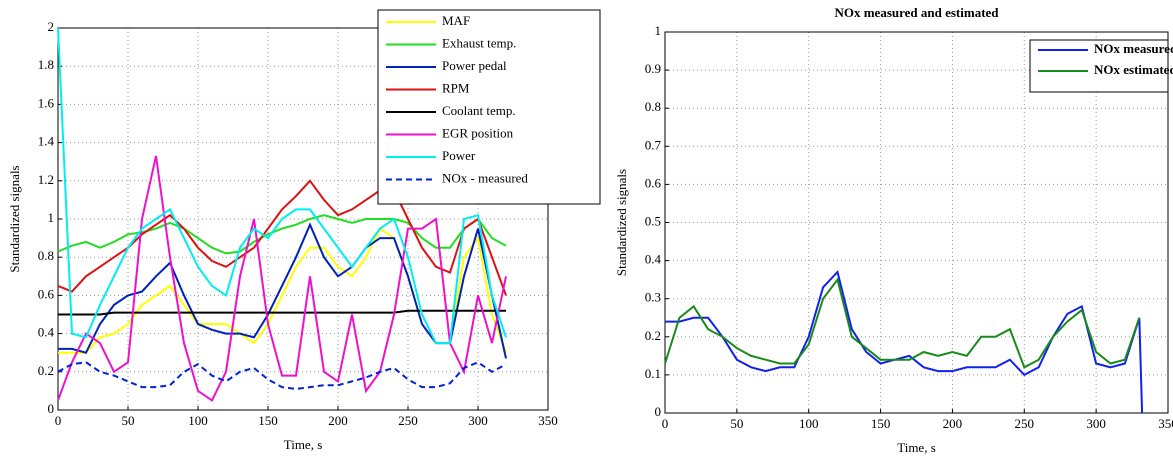 This screenshot has height=457, width=1173. I want to click on legend-label: NOx estimated, so click(1133, 69).